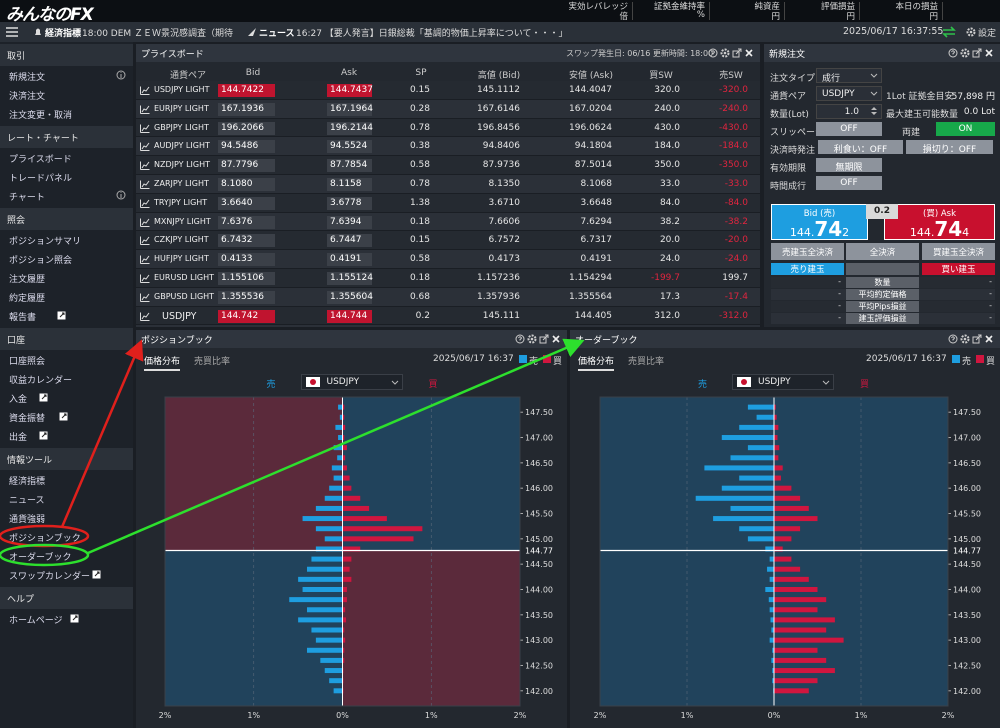 The image size is (1000, 728). Describe the element at coordinates (45, 539) in the screenshot. I see `sidebar-item: ポジションブック` at that location.